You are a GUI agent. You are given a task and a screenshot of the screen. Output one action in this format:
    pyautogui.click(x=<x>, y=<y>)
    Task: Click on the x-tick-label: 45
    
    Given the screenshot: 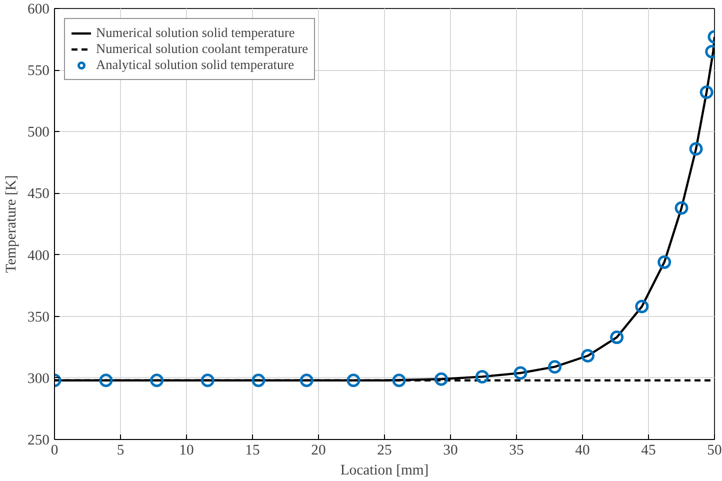 What is the action you would take?
    pyautogui.click(x=648, y=450)
    